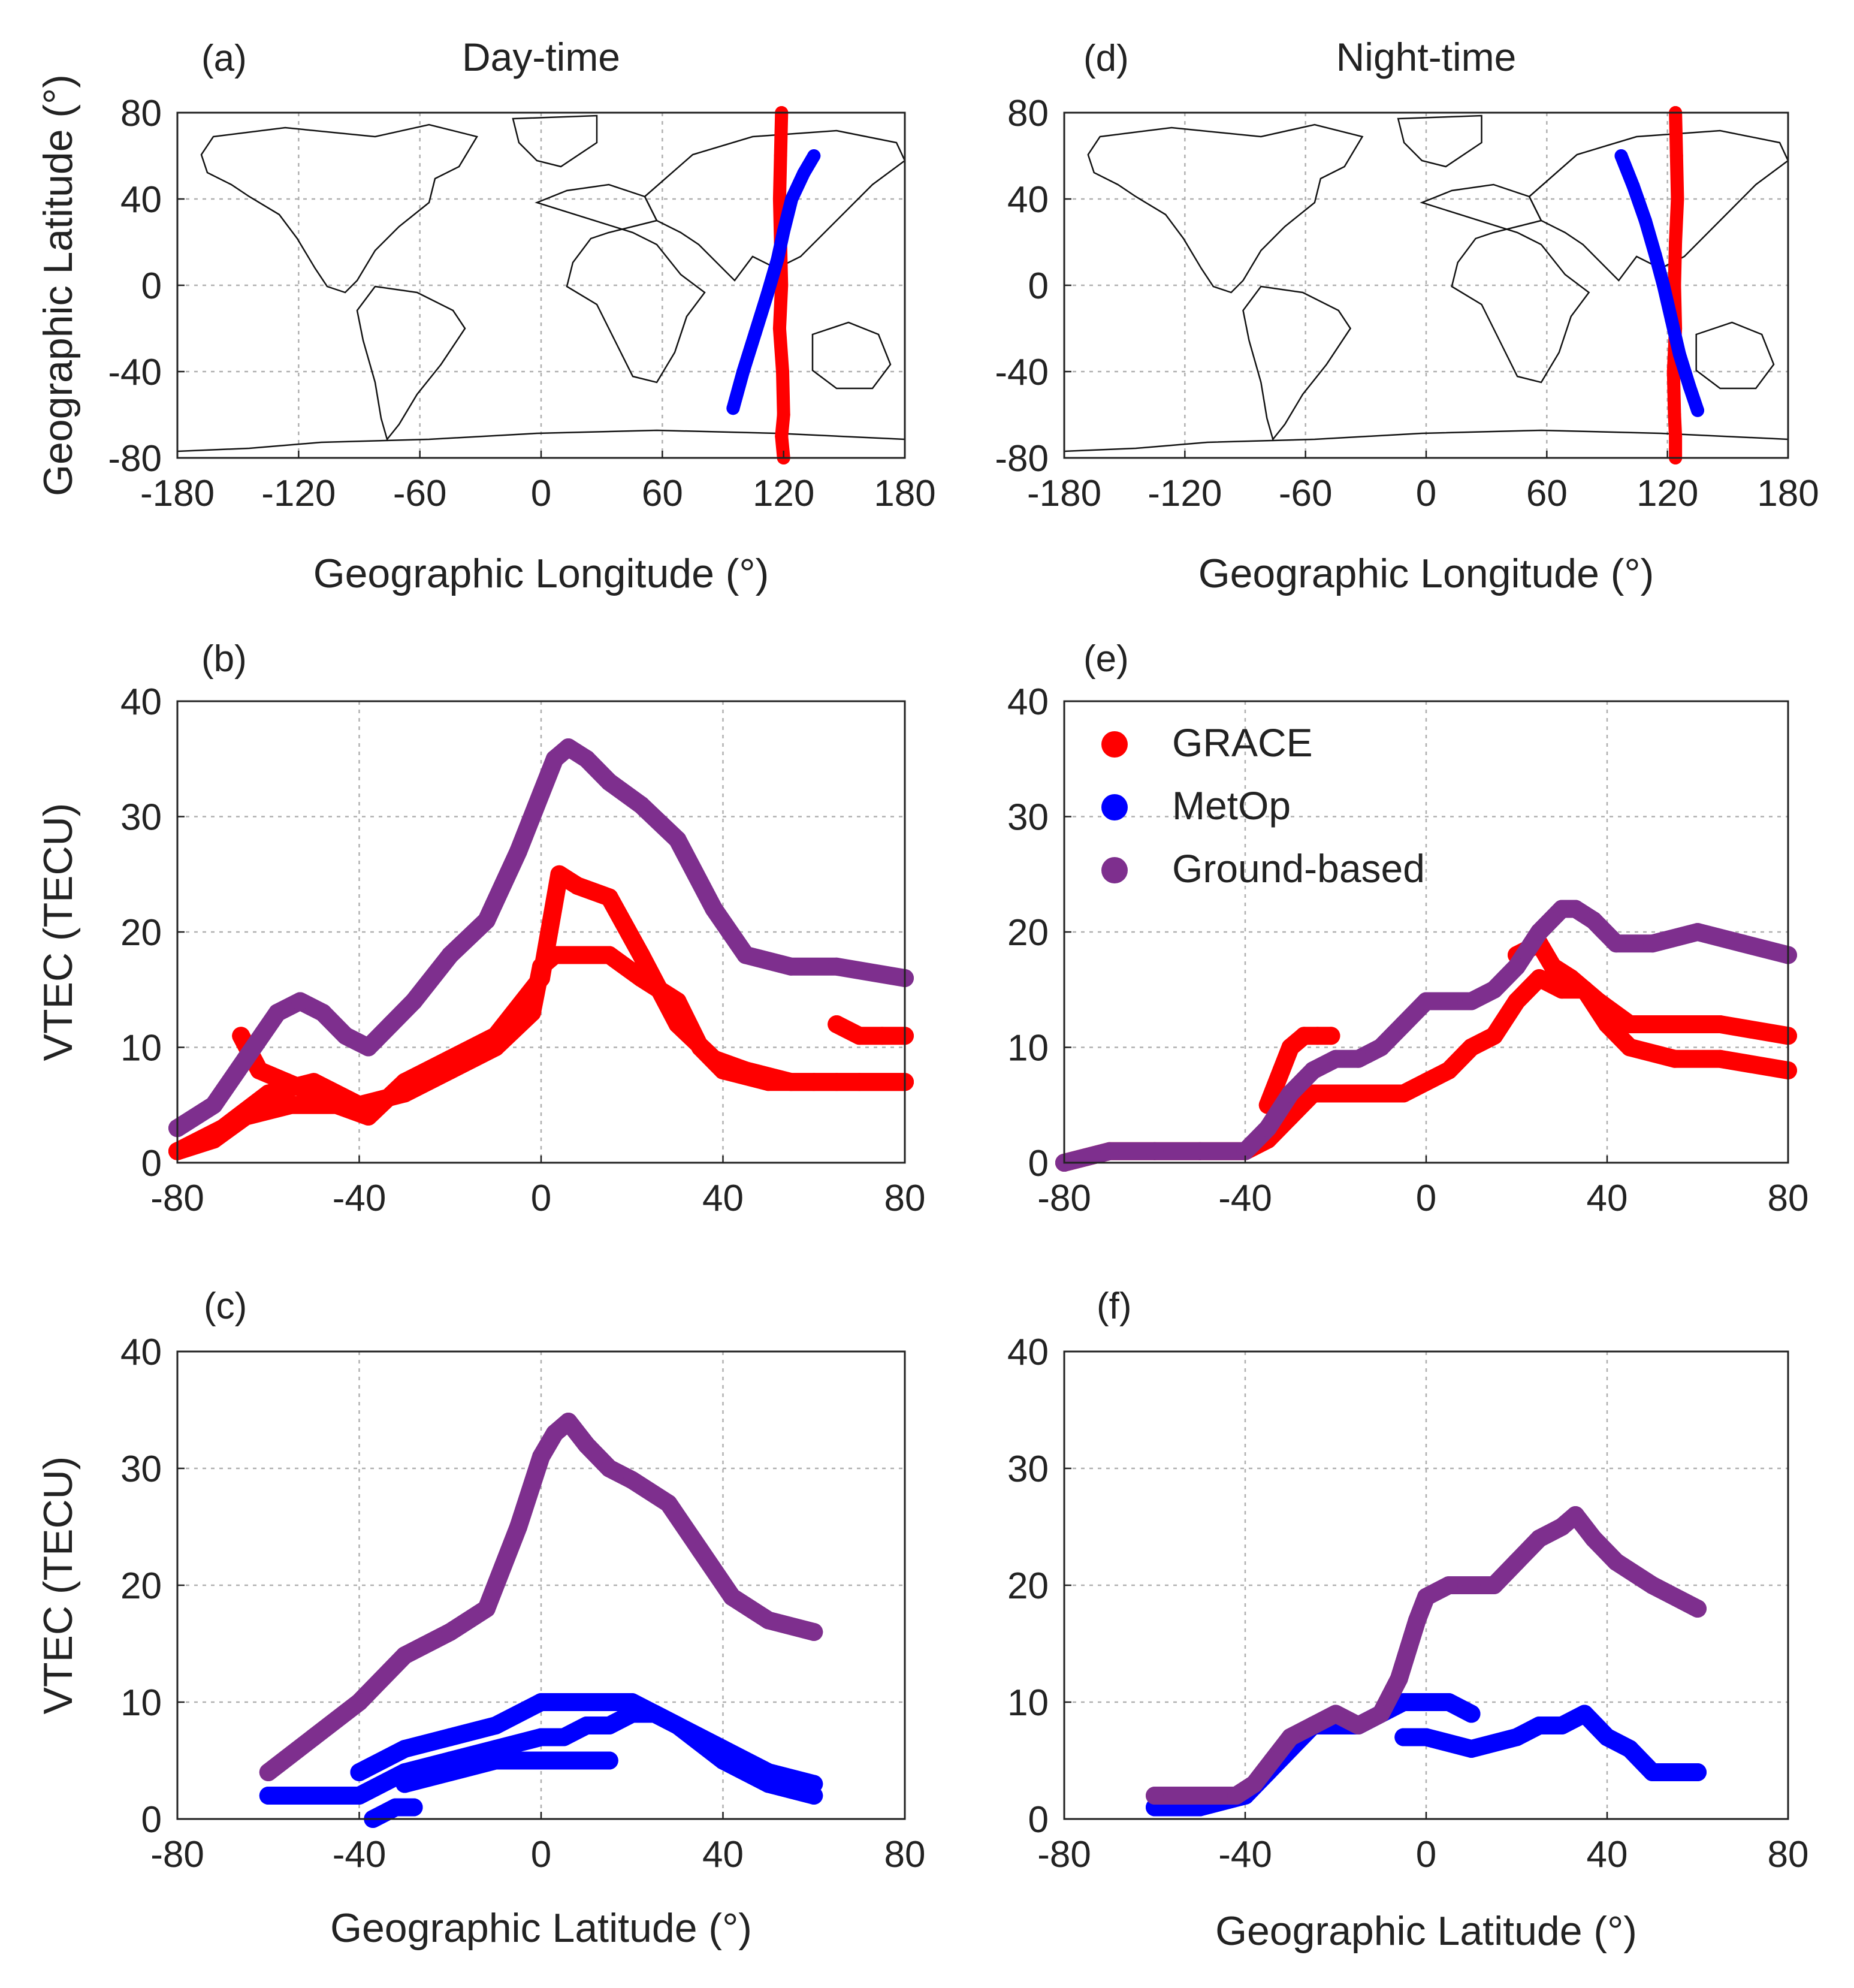 This screenshot has width=1854, height=1988. What do you see at coordinates (1106, 659) in the screenshot?
I see `panel-label-e: (e)` at bounding box center [1106, 659].